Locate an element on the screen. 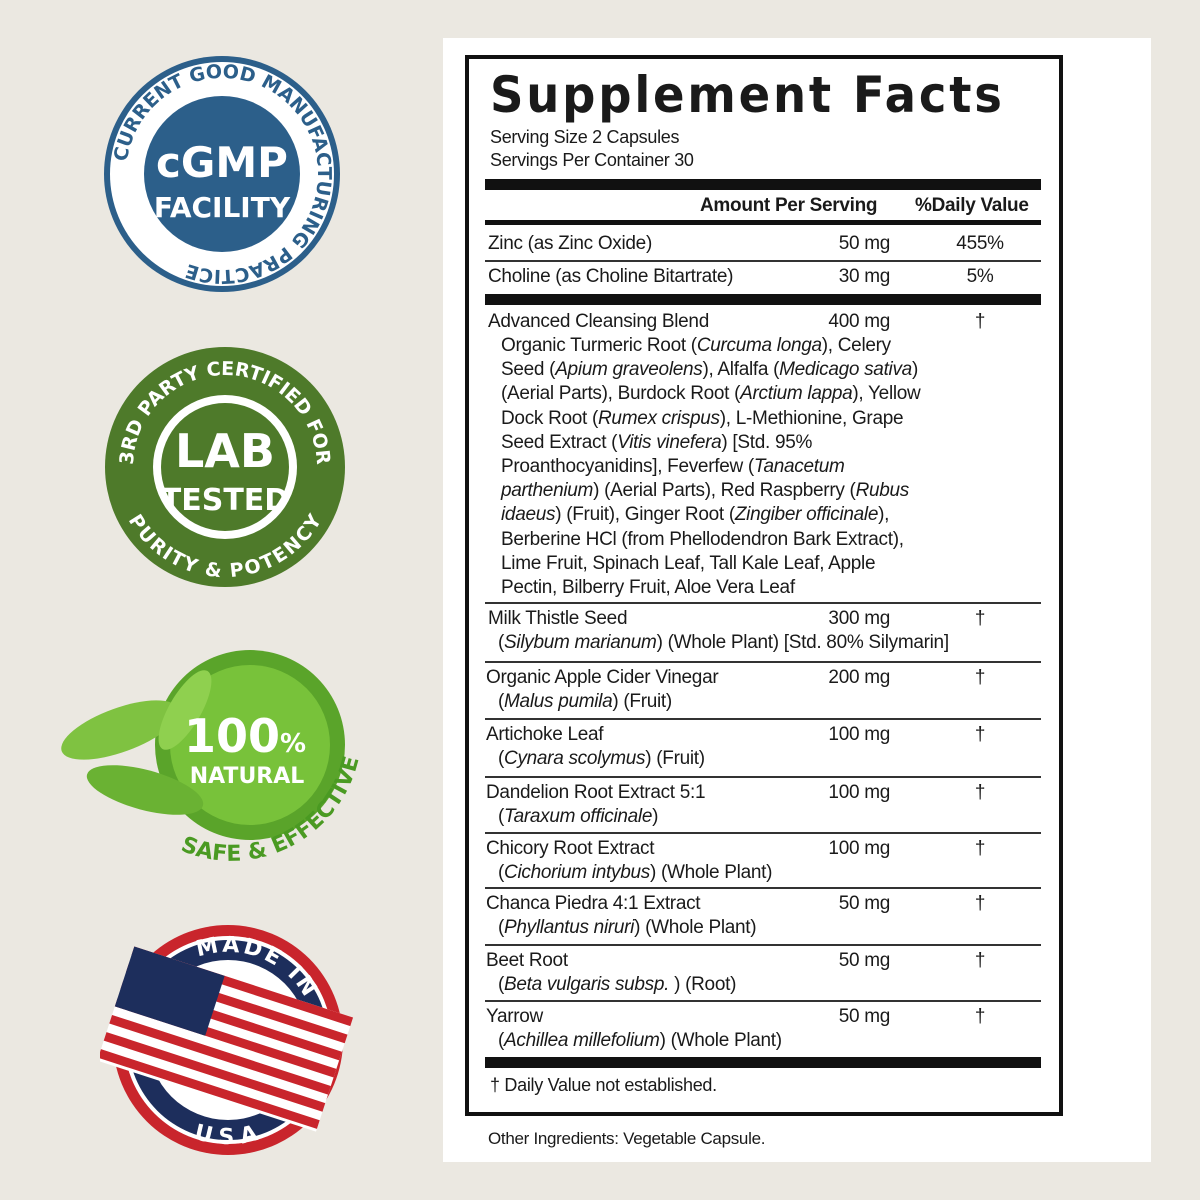 Image resolution: width=1200 pixels, height=1200 pixels. ingredient-name: Beet Root is located at coordinates (527, 960).